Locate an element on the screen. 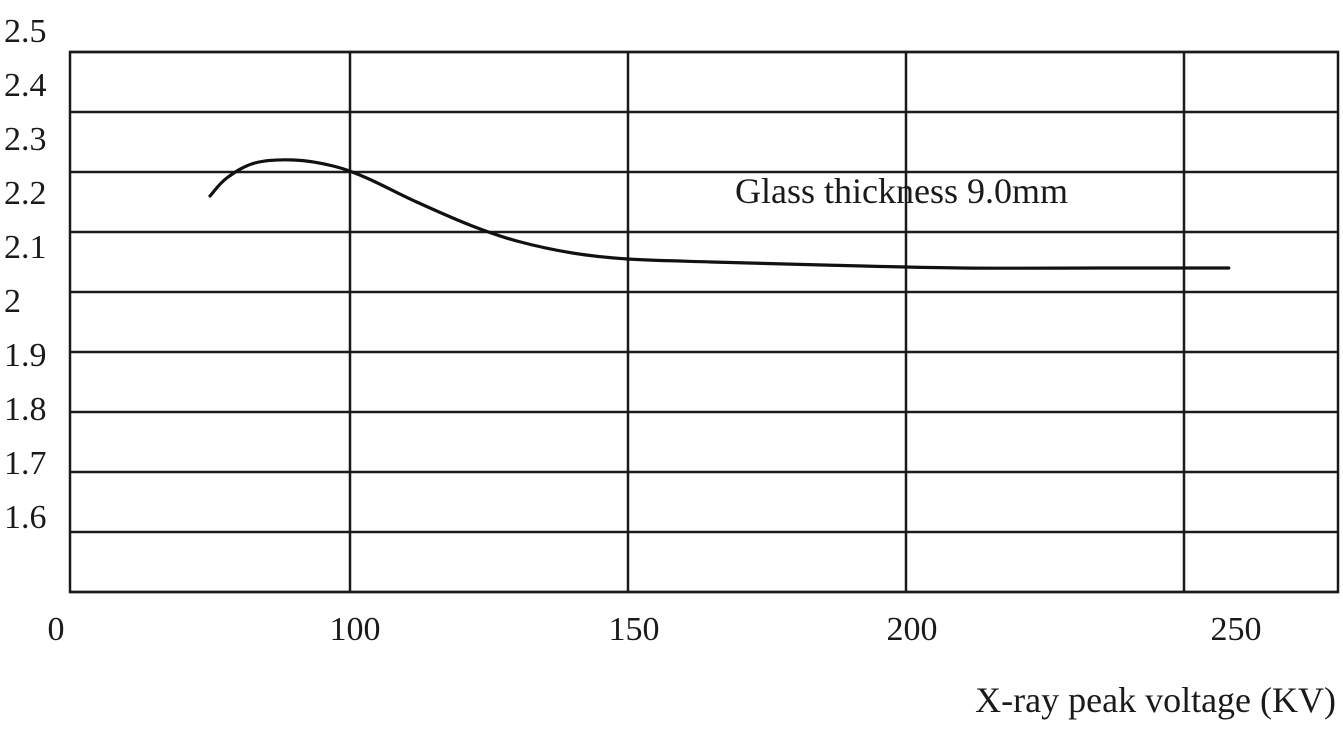  y-tick-label: 2.1 is located at coordinates (25, 247).